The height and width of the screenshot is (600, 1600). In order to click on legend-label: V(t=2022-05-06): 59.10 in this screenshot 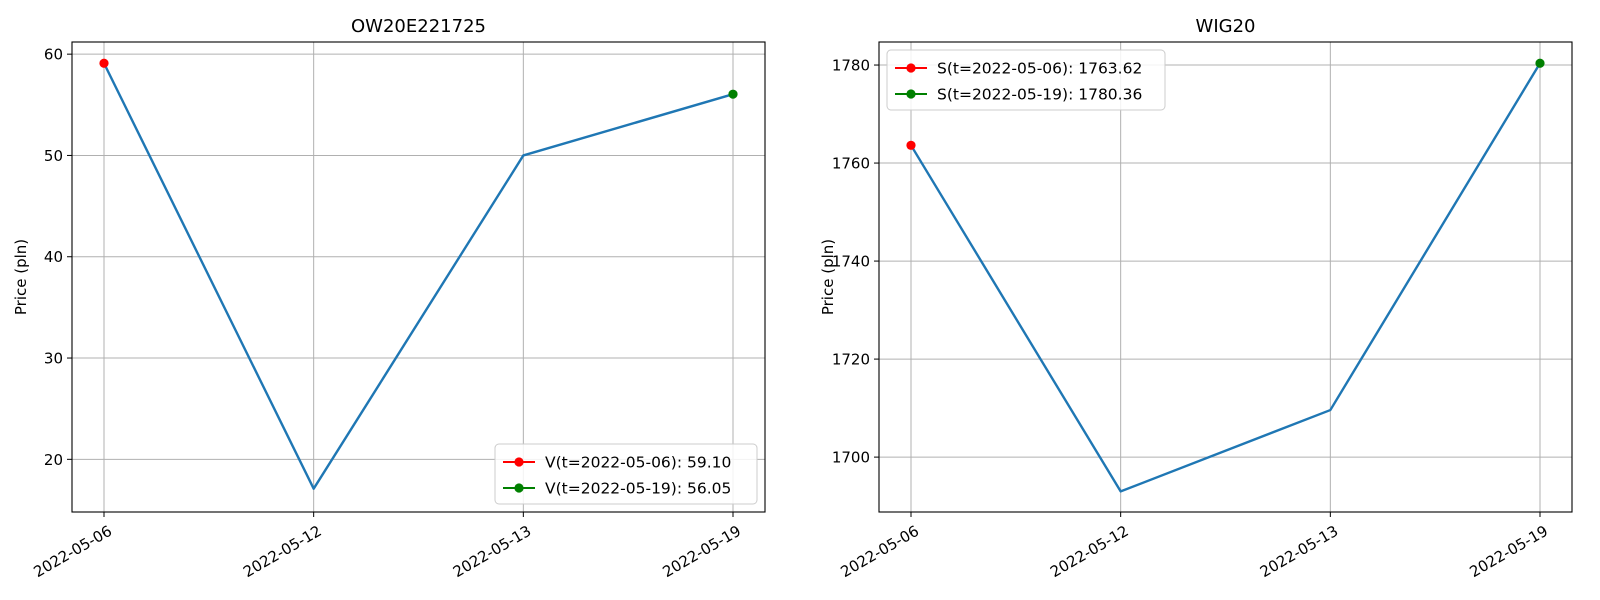, I will do `click(638, 463)`.